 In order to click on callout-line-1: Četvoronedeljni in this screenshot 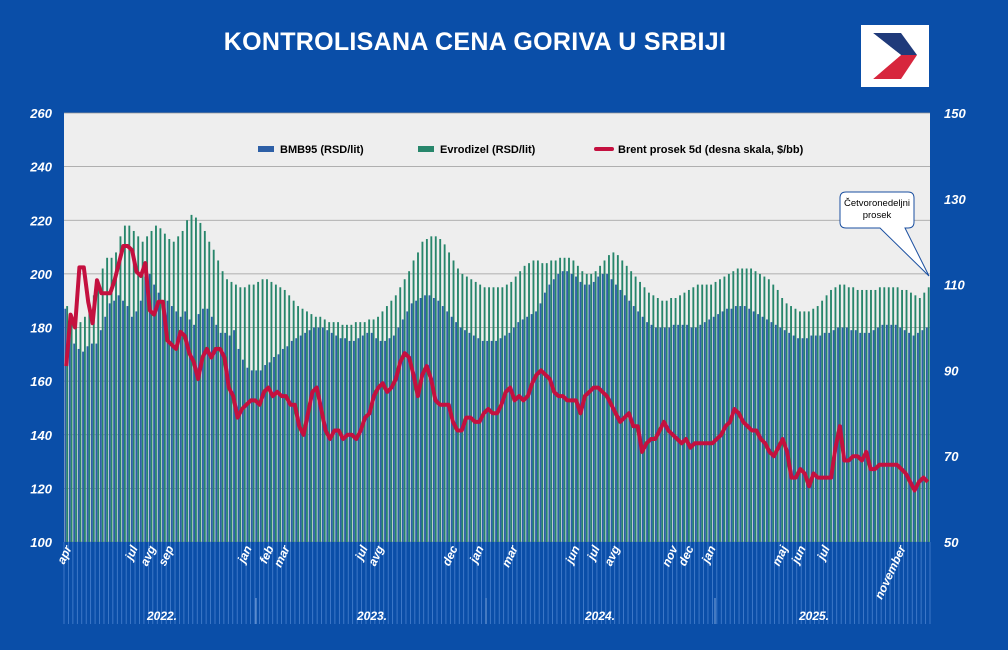, I will do `click(877, 203)`.